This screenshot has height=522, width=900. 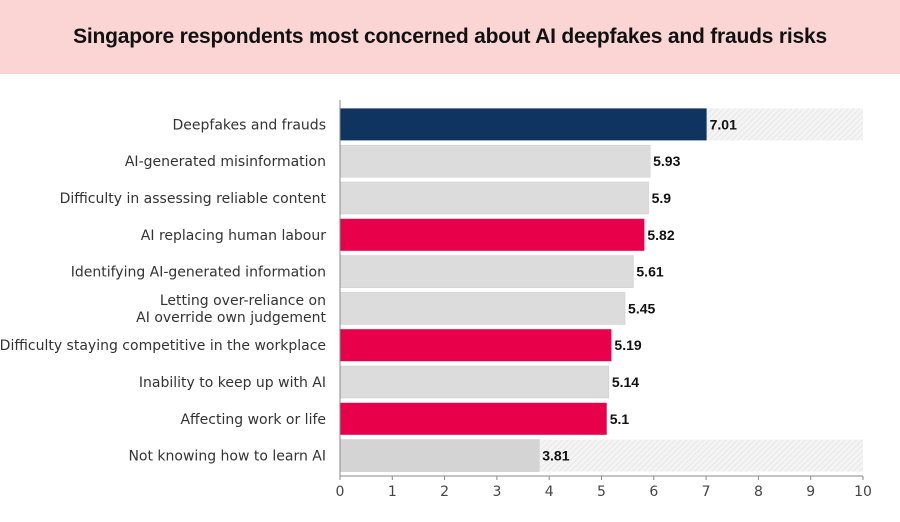 I want to click on category-label-line: Difficulty in assessing reliable content, so click(x=193, y=199).